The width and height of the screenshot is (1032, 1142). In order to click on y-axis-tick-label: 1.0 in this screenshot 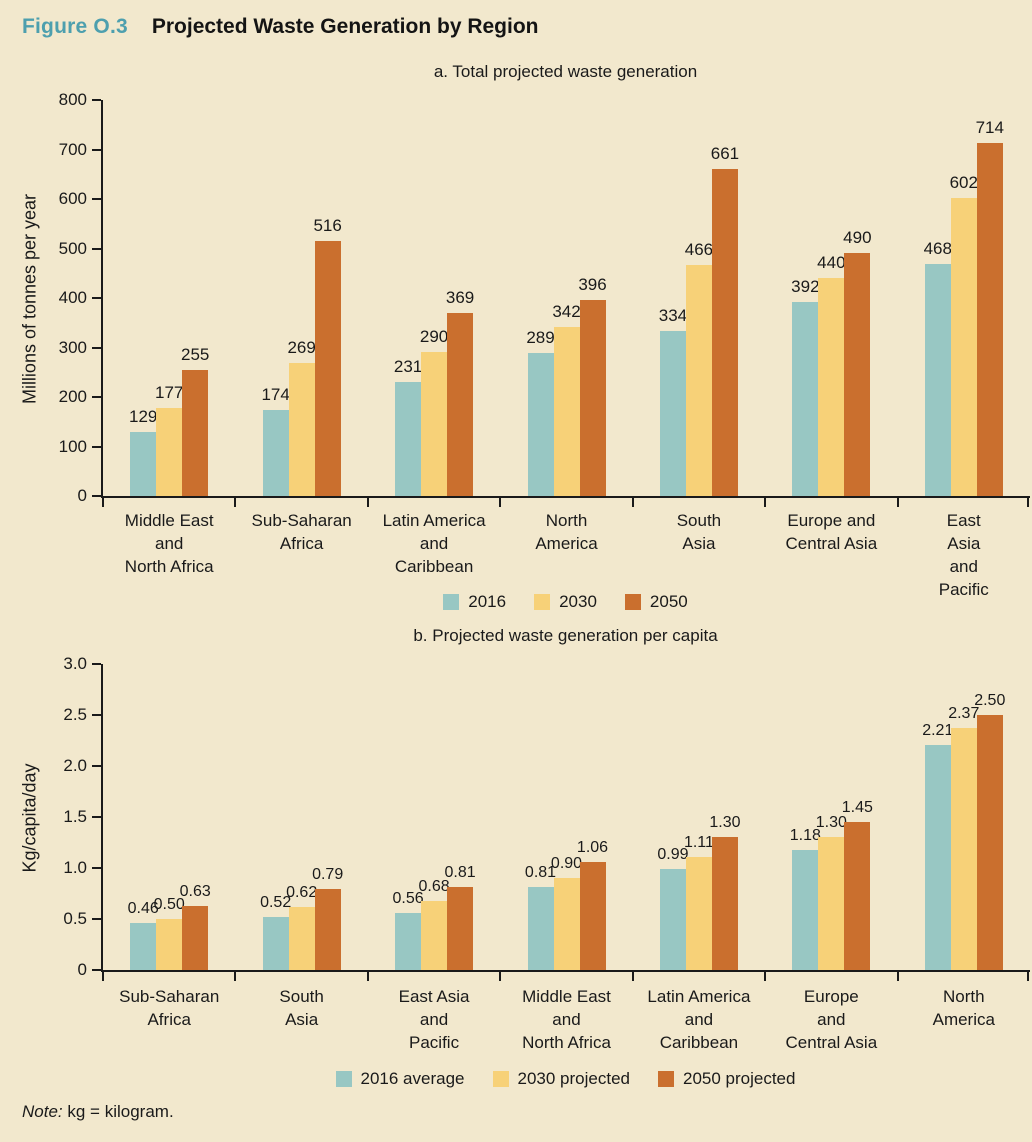, I will do `click(75, 867)`.